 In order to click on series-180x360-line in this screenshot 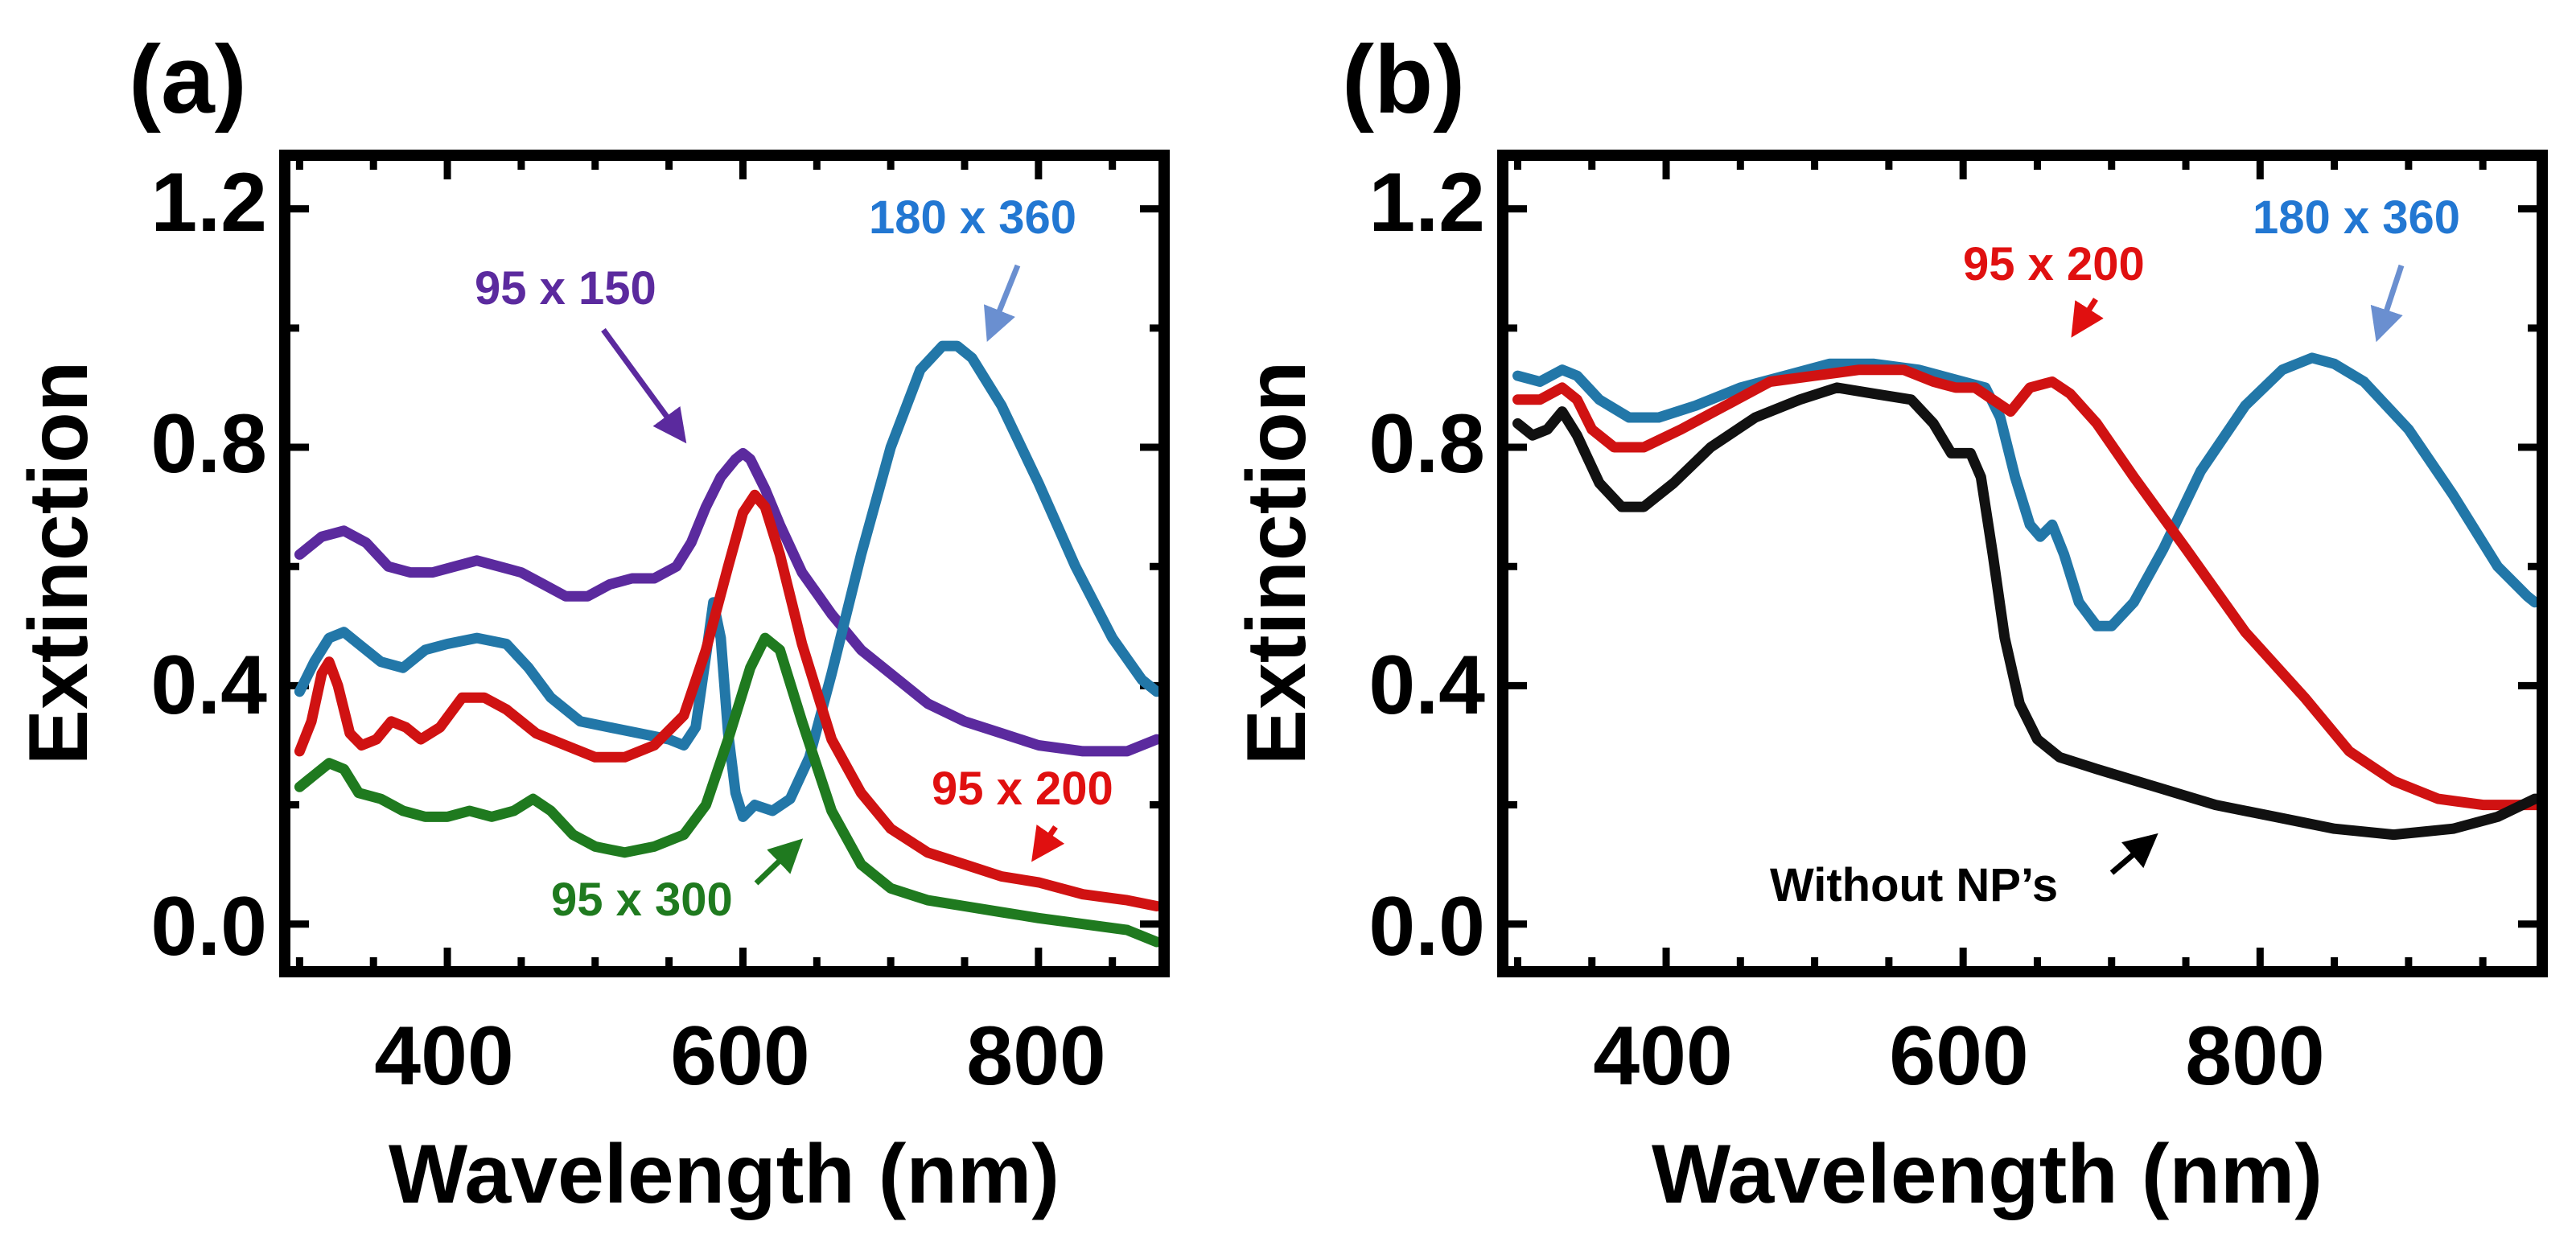, I will do `click(2026, 492)`.